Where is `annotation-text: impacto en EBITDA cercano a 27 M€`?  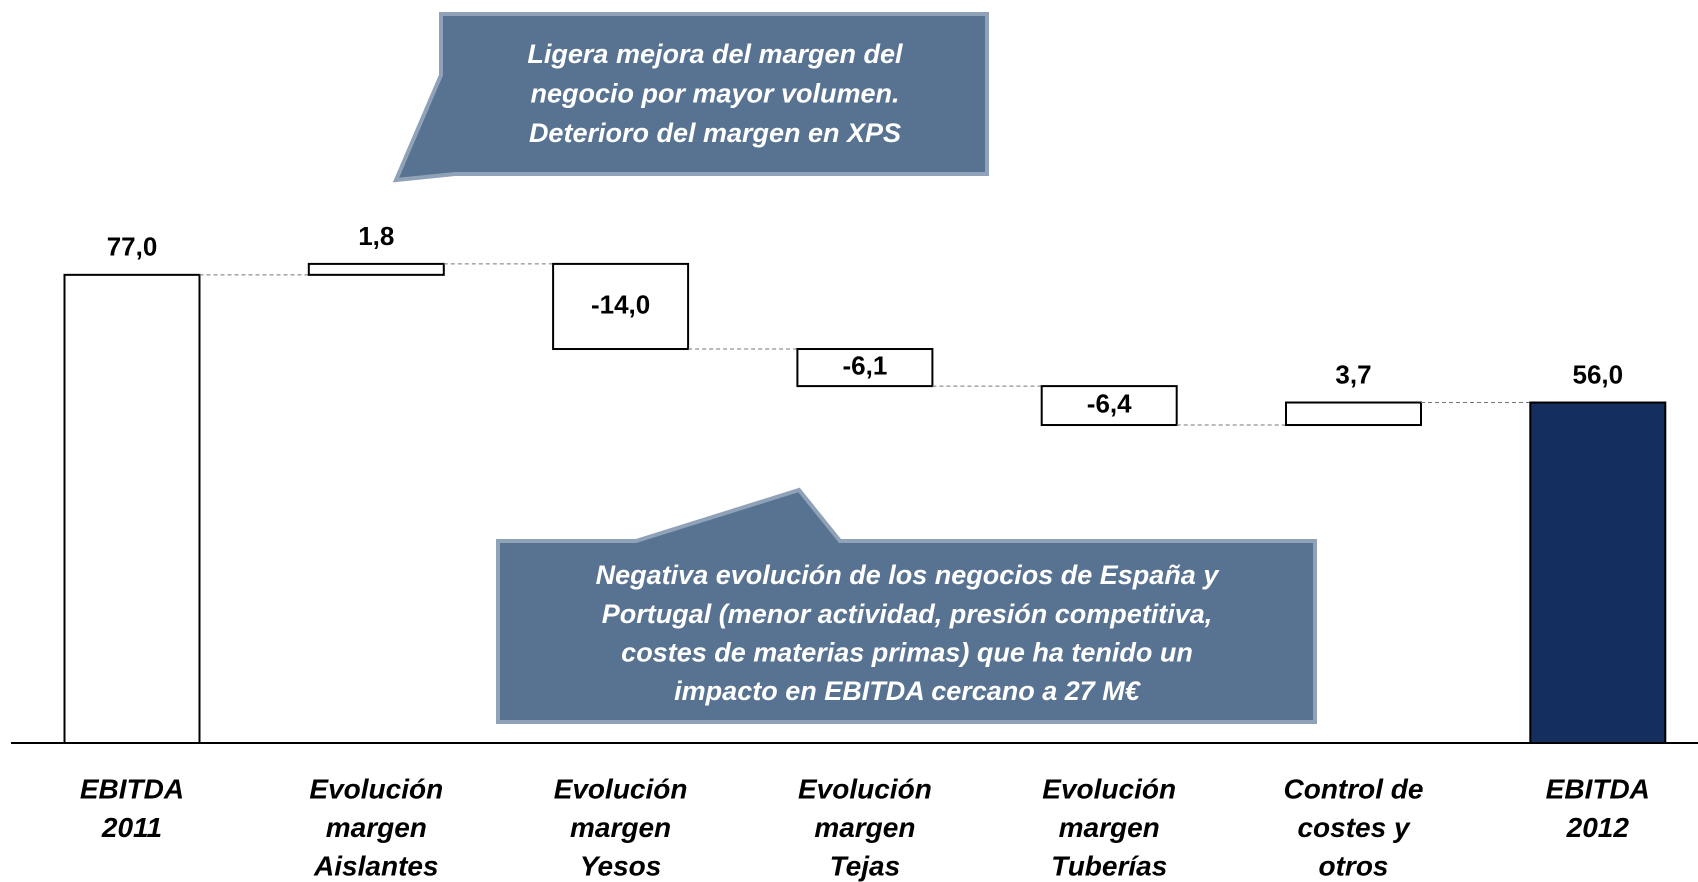 annotation-text: impacto en EBITDA cercano a 27 M€ is located at coordinates (907, 691).